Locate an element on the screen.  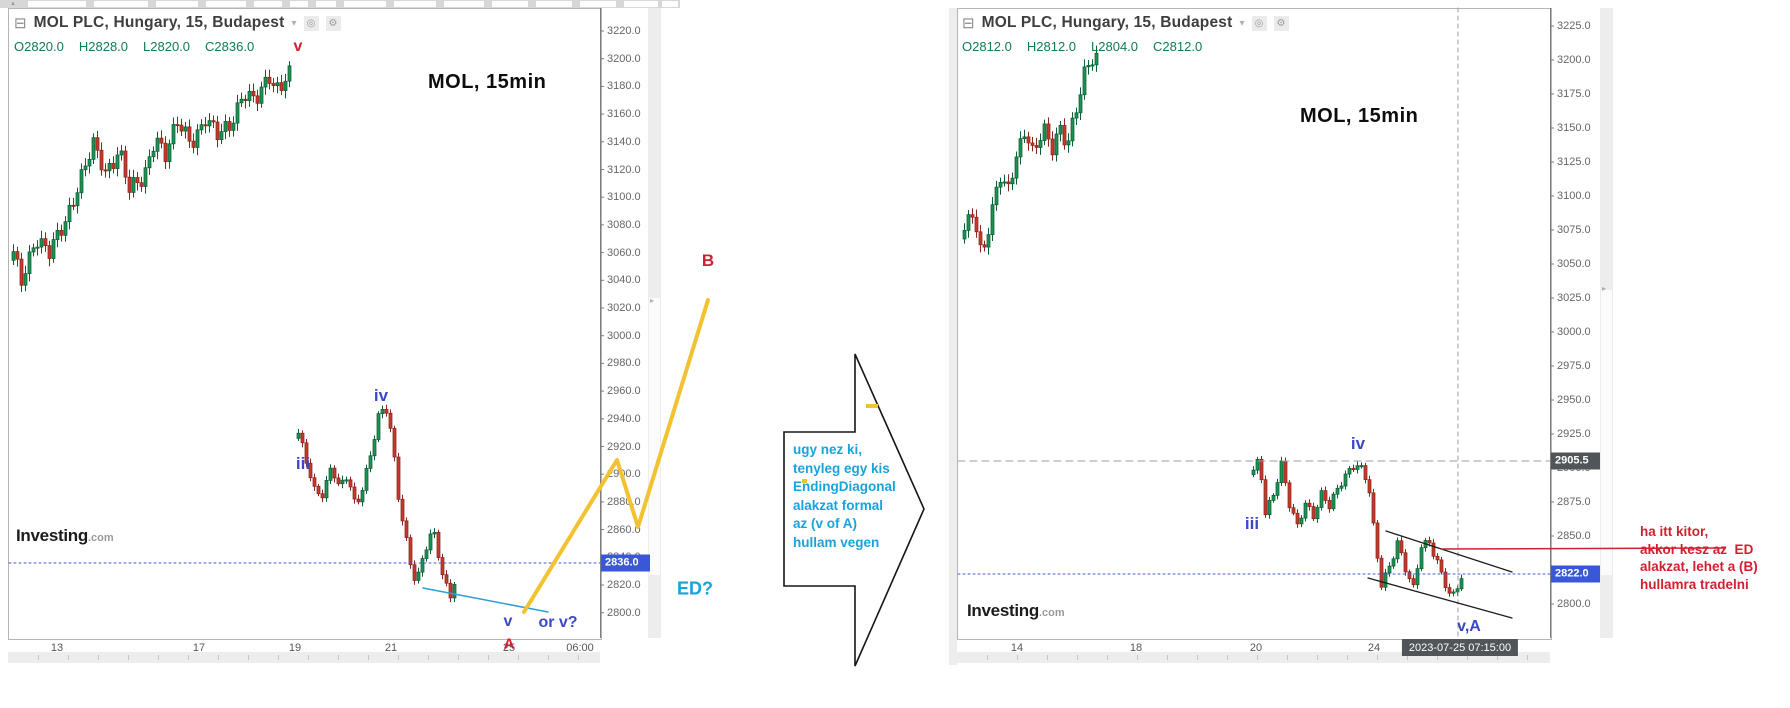
top-mini-tabstrip: ▲ is located at coordinates (340, 4).